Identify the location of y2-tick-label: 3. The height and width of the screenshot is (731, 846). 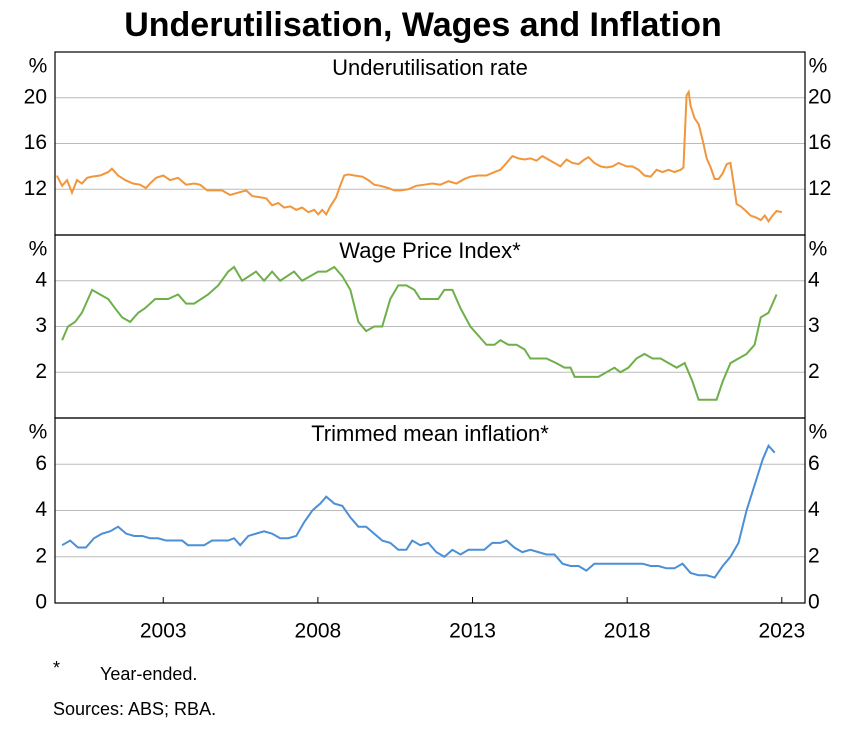
(814, 325).